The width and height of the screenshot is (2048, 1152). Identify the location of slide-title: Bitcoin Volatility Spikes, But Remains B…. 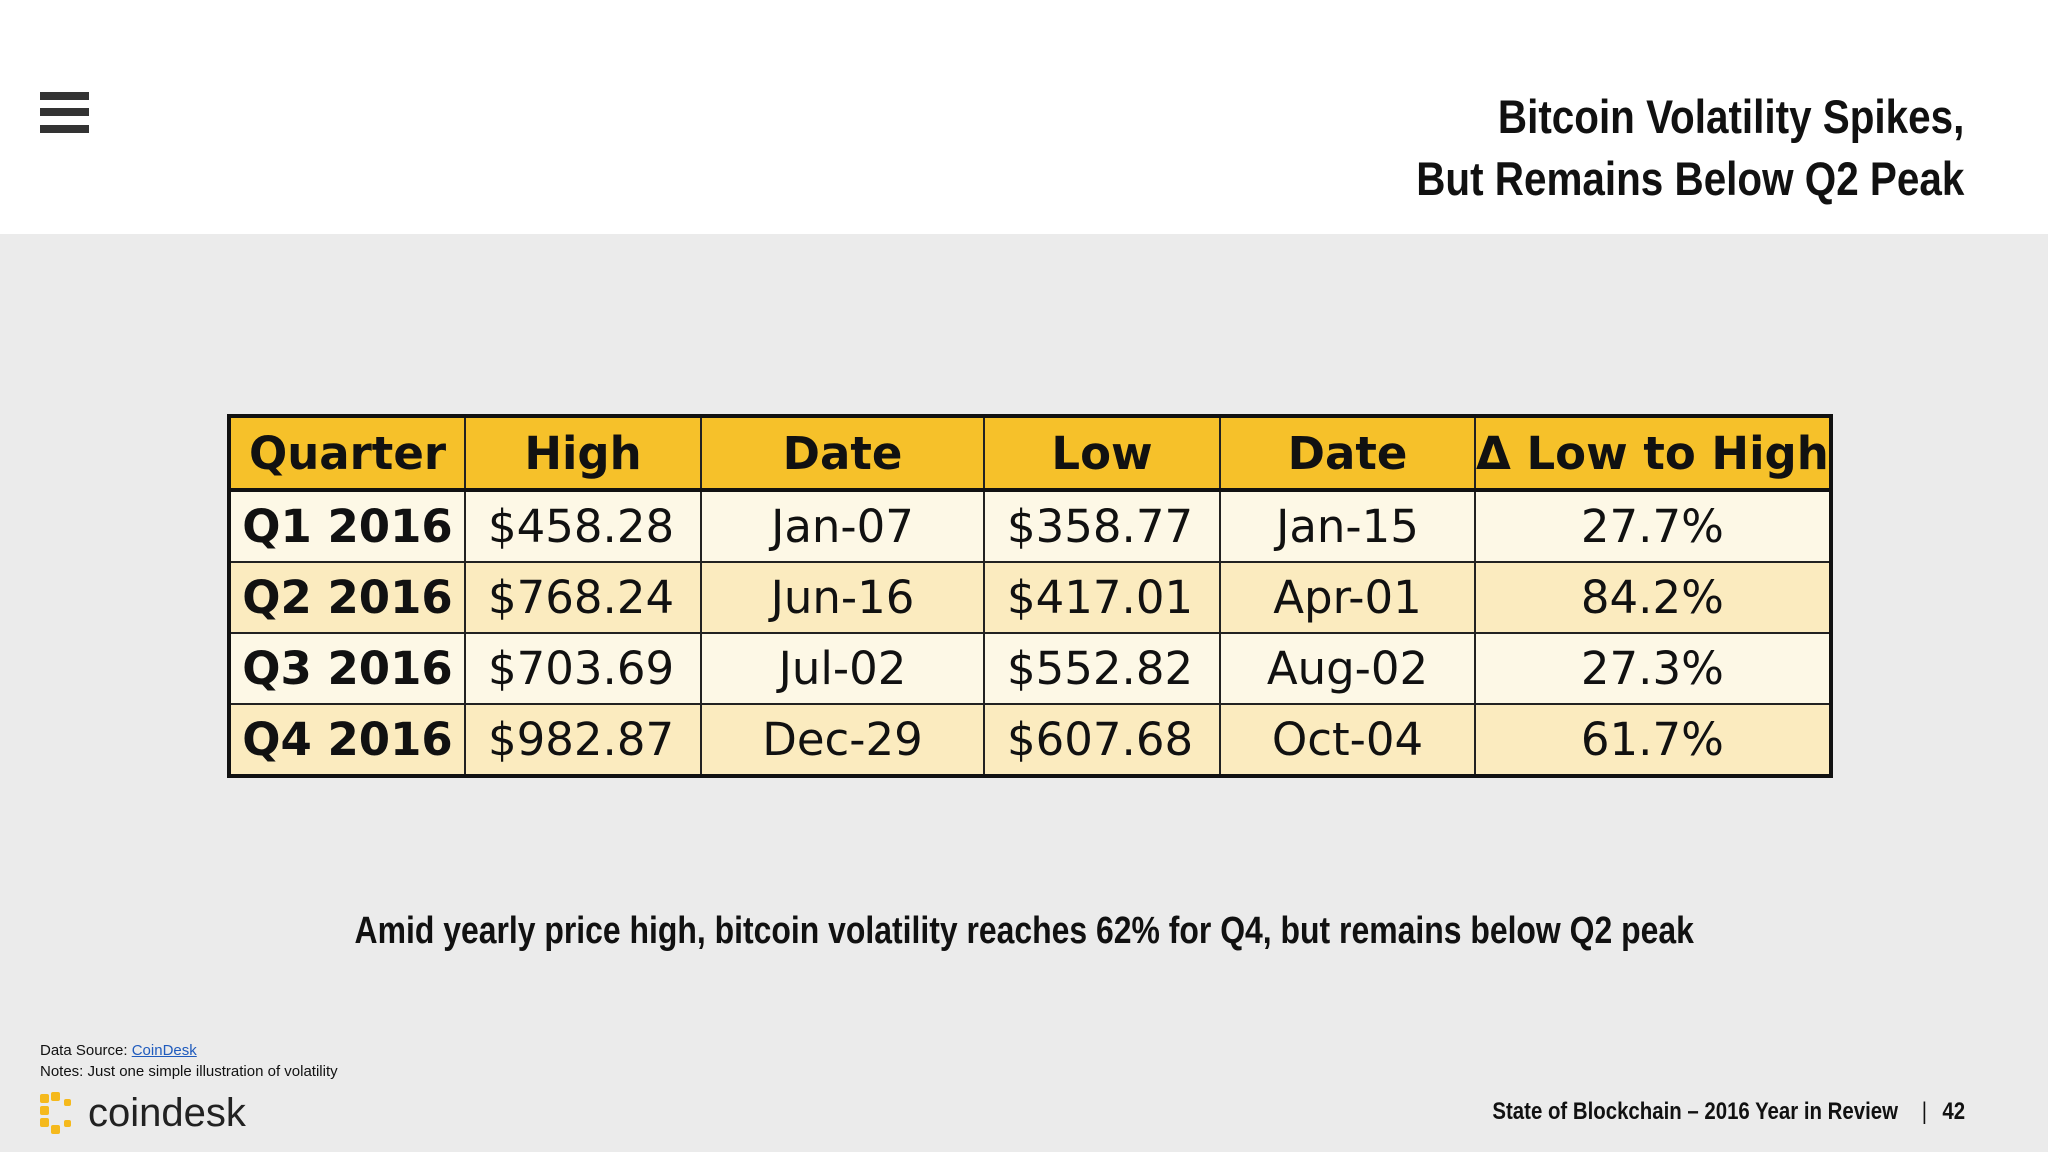
(1690, 148).